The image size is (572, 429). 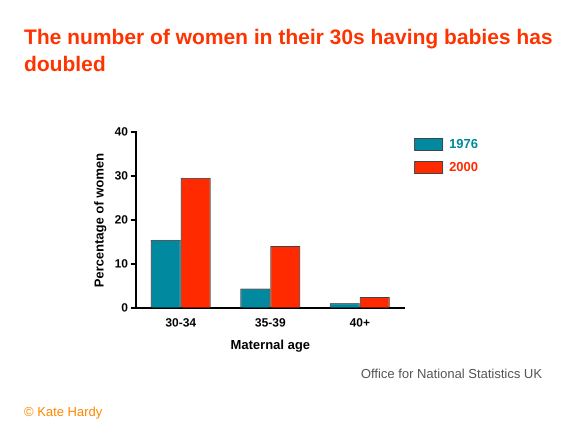 I want to click on x-tick-label: 35-39, so click(x=270, y=323).